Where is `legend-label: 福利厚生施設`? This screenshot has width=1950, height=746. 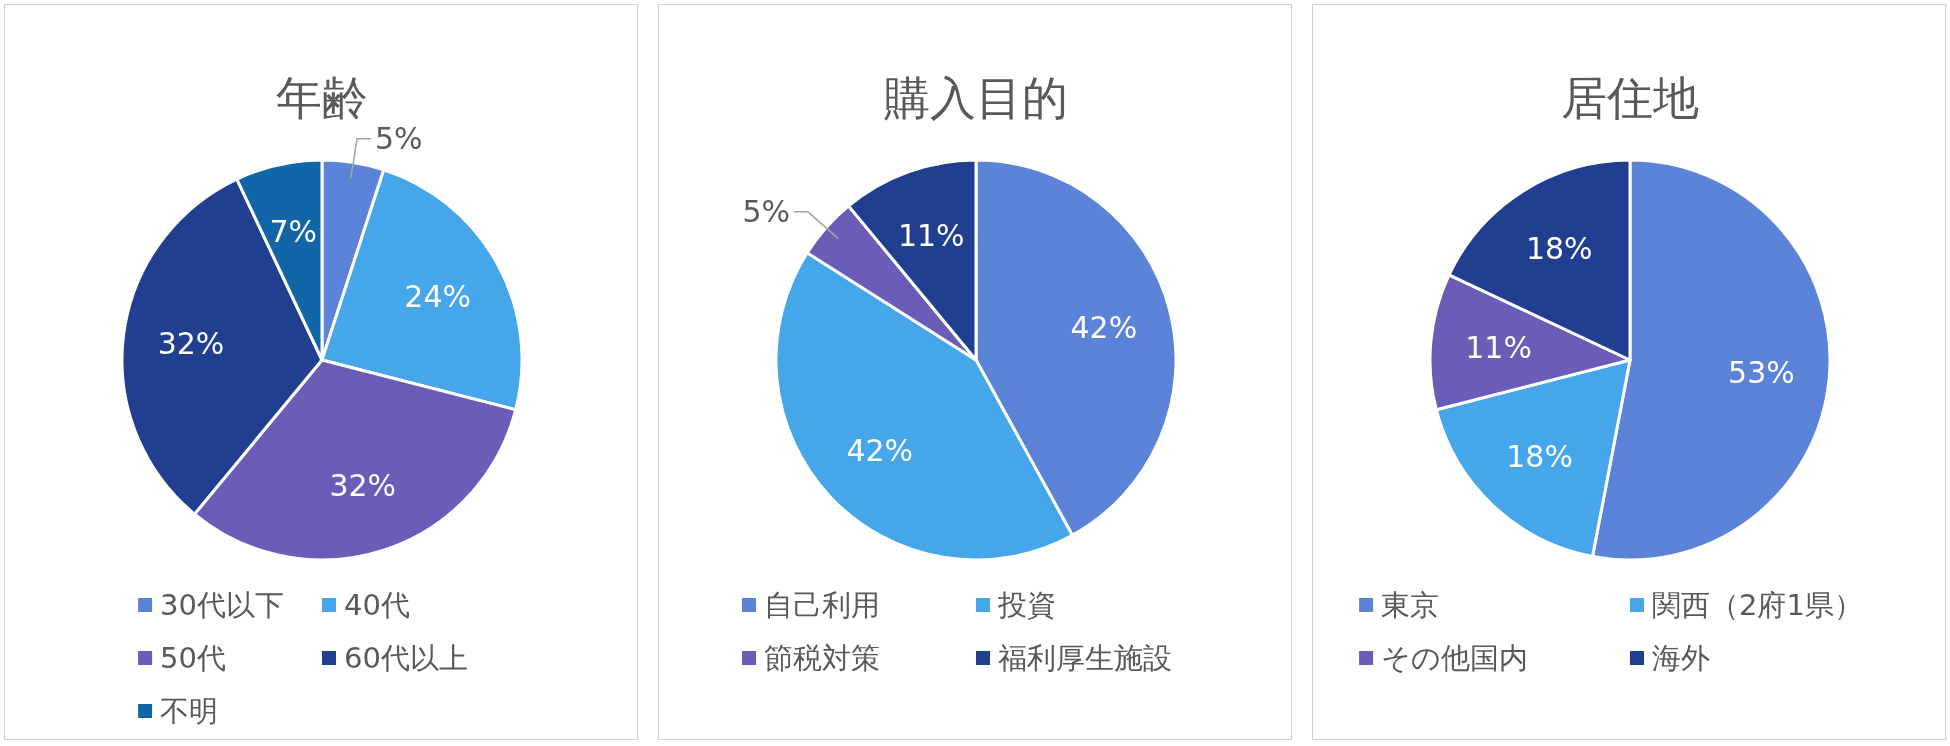 legend-label: 福利厚生施設 is located at coordinates (1085, 658).